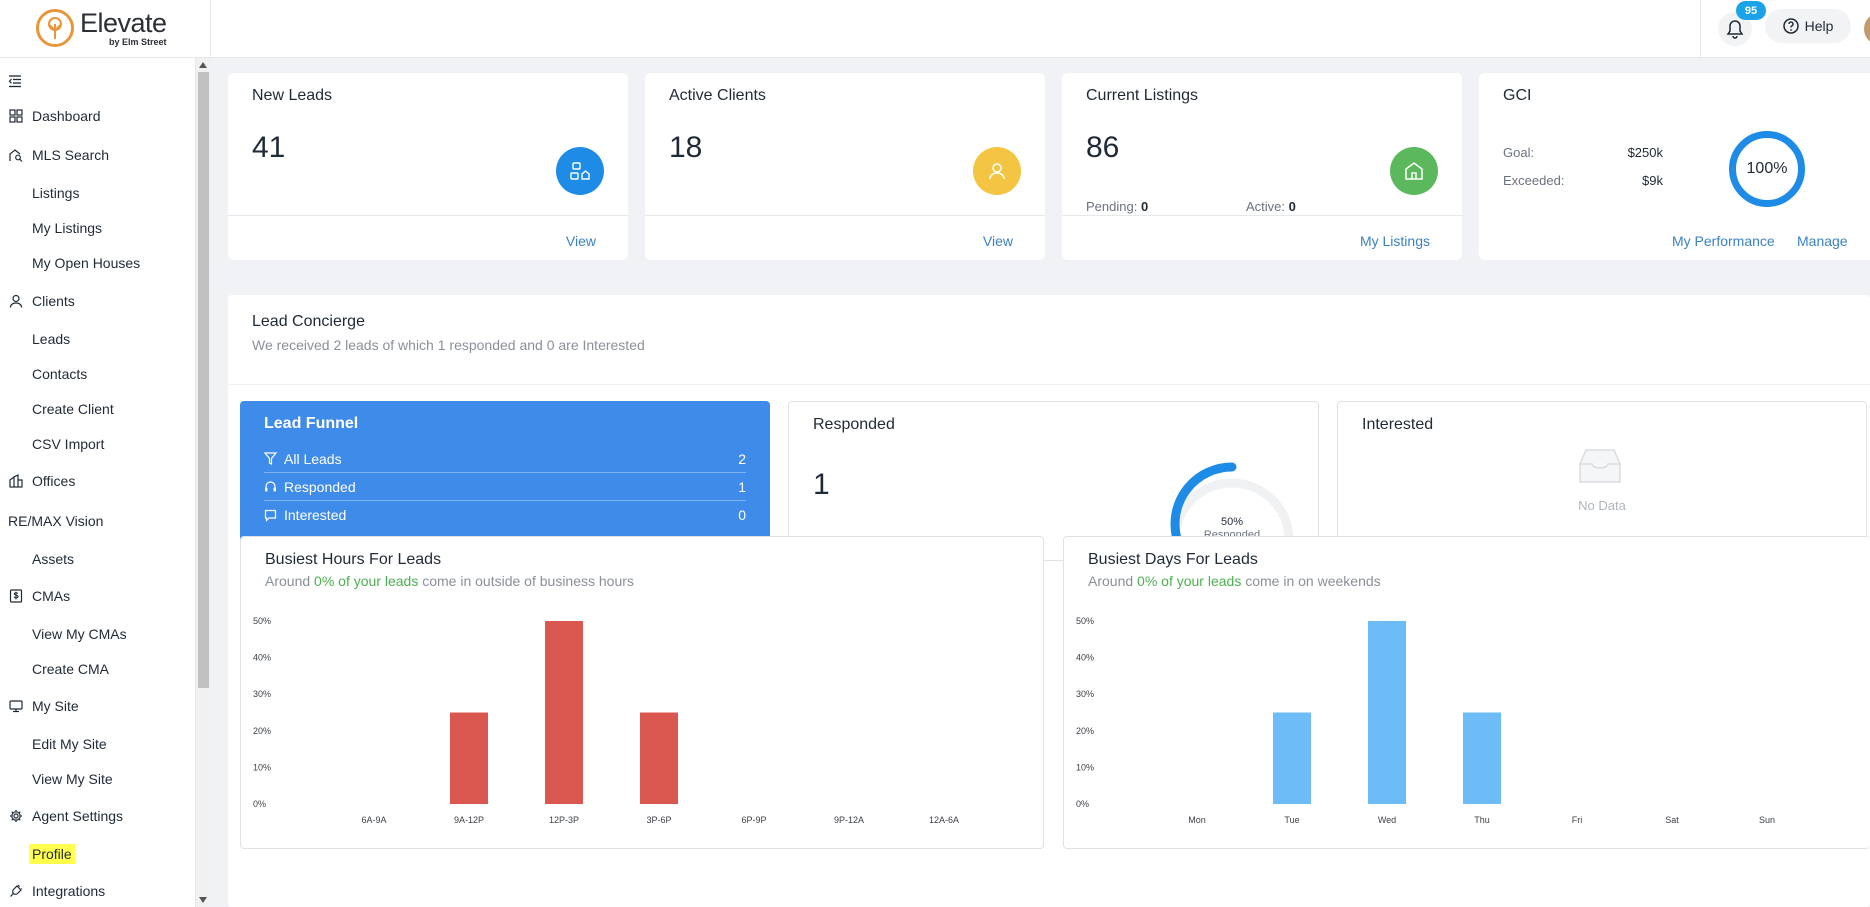  What do you see at coordinates (428, 166) in the screenshot?
I see `new-leads-card: New Leads 41 View` at bounding box center [428, 166].